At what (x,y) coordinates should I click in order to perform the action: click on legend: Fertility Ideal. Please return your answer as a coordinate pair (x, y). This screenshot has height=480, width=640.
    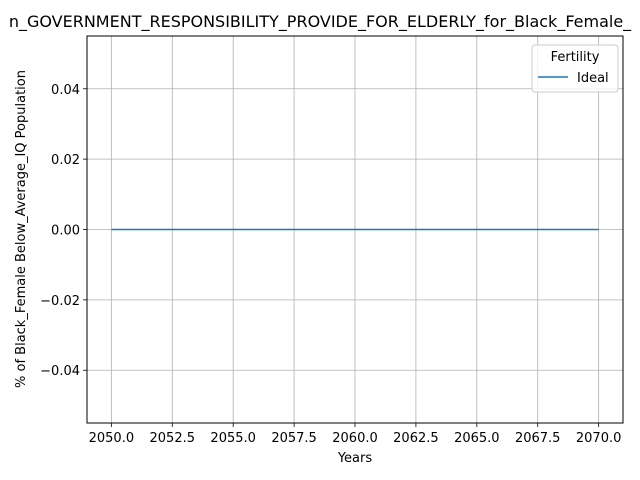
    Looking at the image, I should click on (575, 68).